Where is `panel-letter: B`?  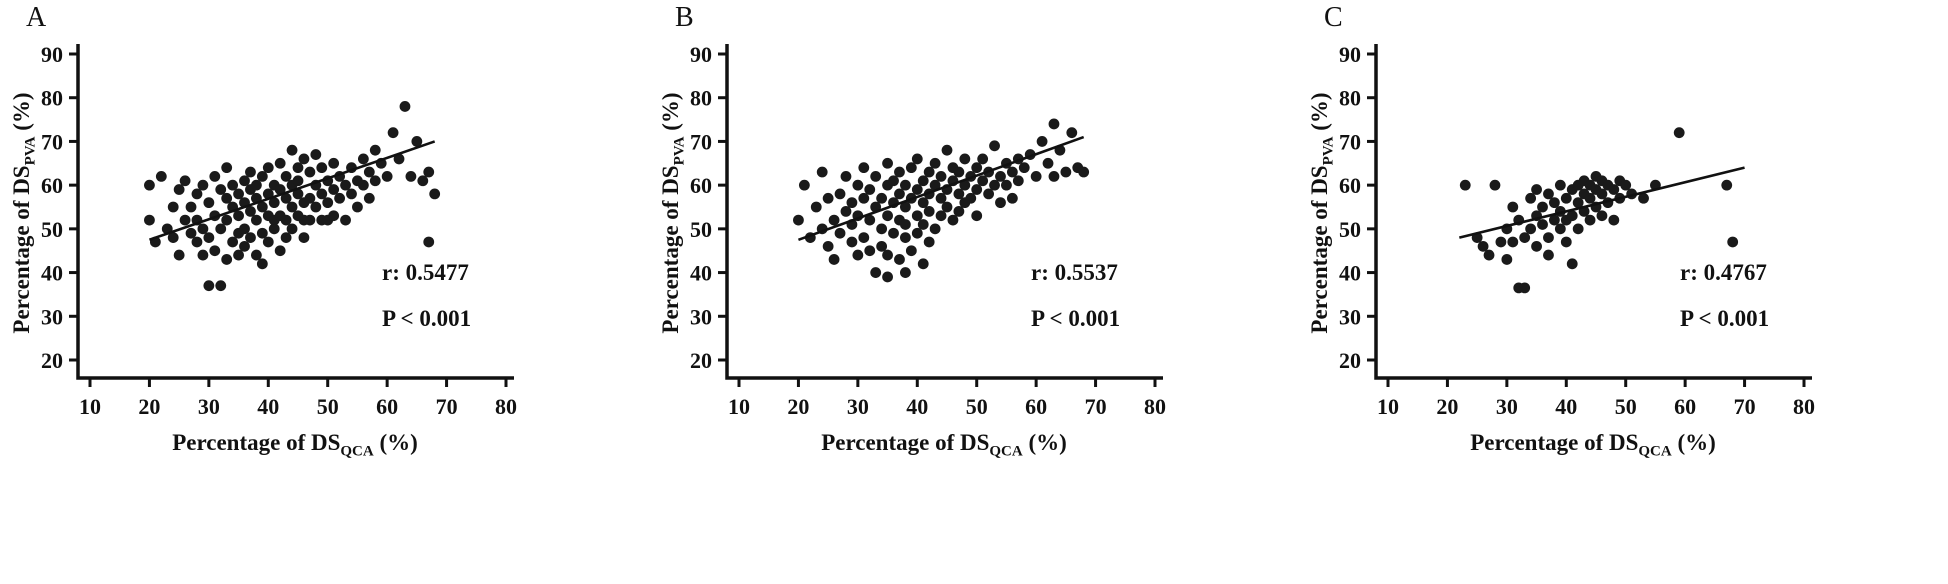 panel-letter: B is located at coordinates (684, 17).